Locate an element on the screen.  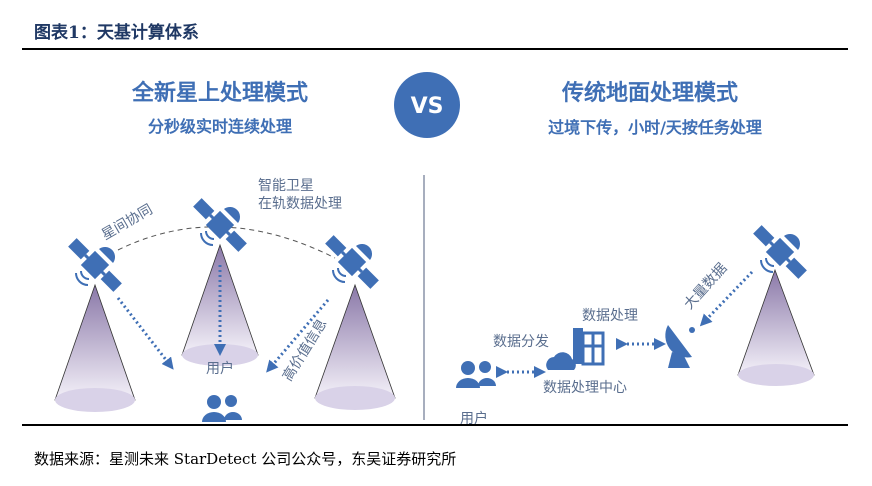
label-user: 用户 is located at coordinates (220, 368).